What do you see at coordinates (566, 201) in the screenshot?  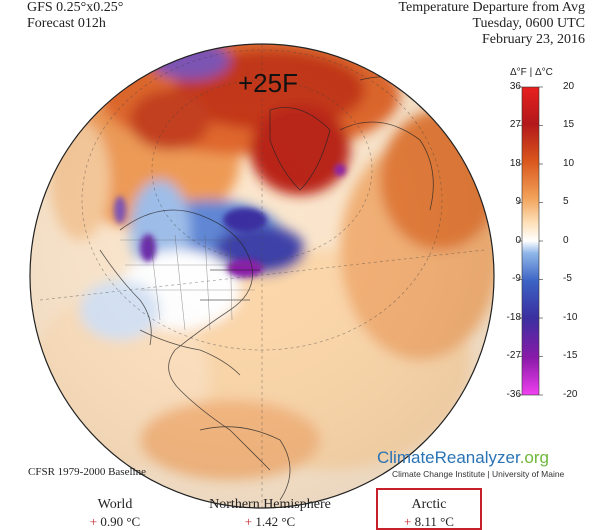 I see `colorbar-c-tick: 5` at bounding box center [566, 201].